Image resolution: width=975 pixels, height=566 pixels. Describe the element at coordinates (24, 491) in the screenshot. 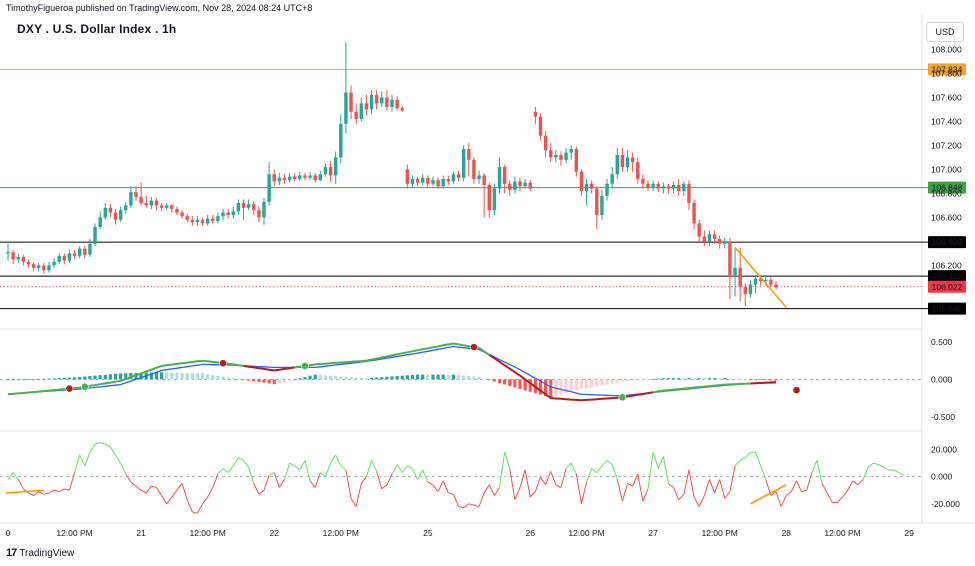

I see `rsi-divergence-line` at that location.